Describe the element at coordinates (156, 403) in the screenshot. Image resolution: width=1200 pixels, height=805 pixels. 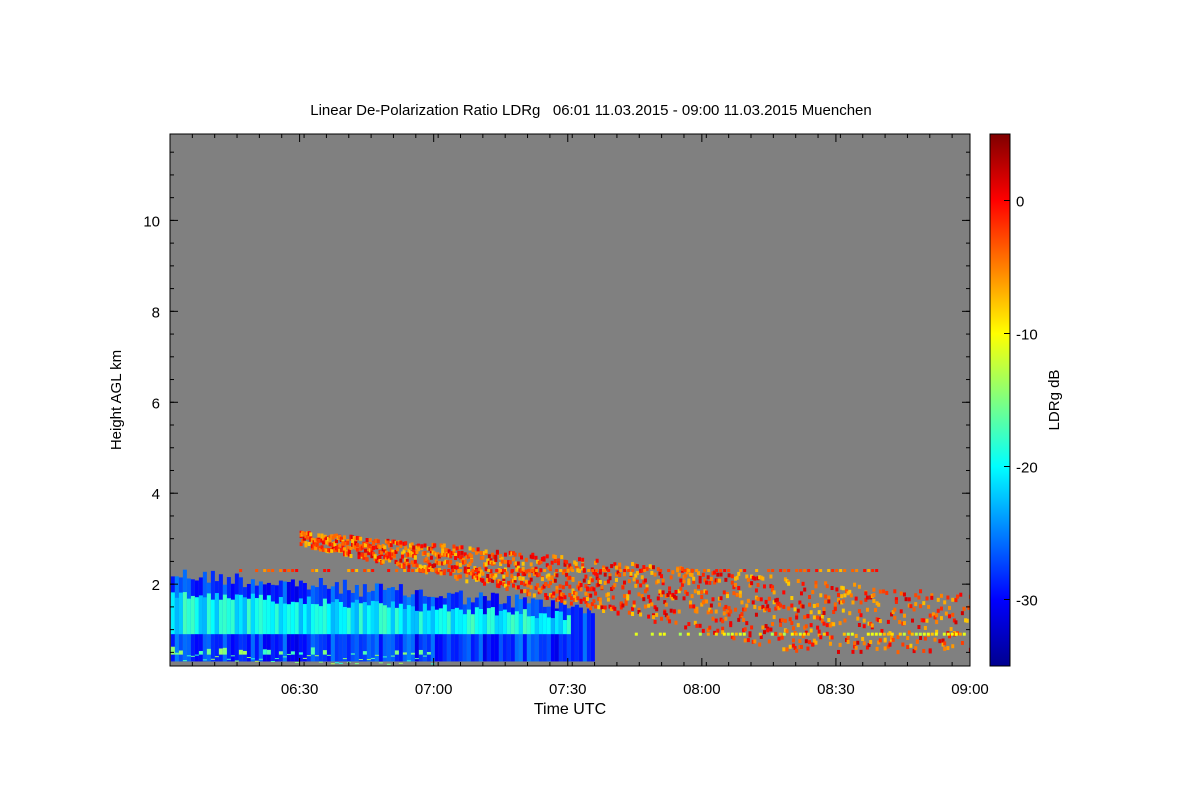
I see `y-tick-label: 6` at that location.